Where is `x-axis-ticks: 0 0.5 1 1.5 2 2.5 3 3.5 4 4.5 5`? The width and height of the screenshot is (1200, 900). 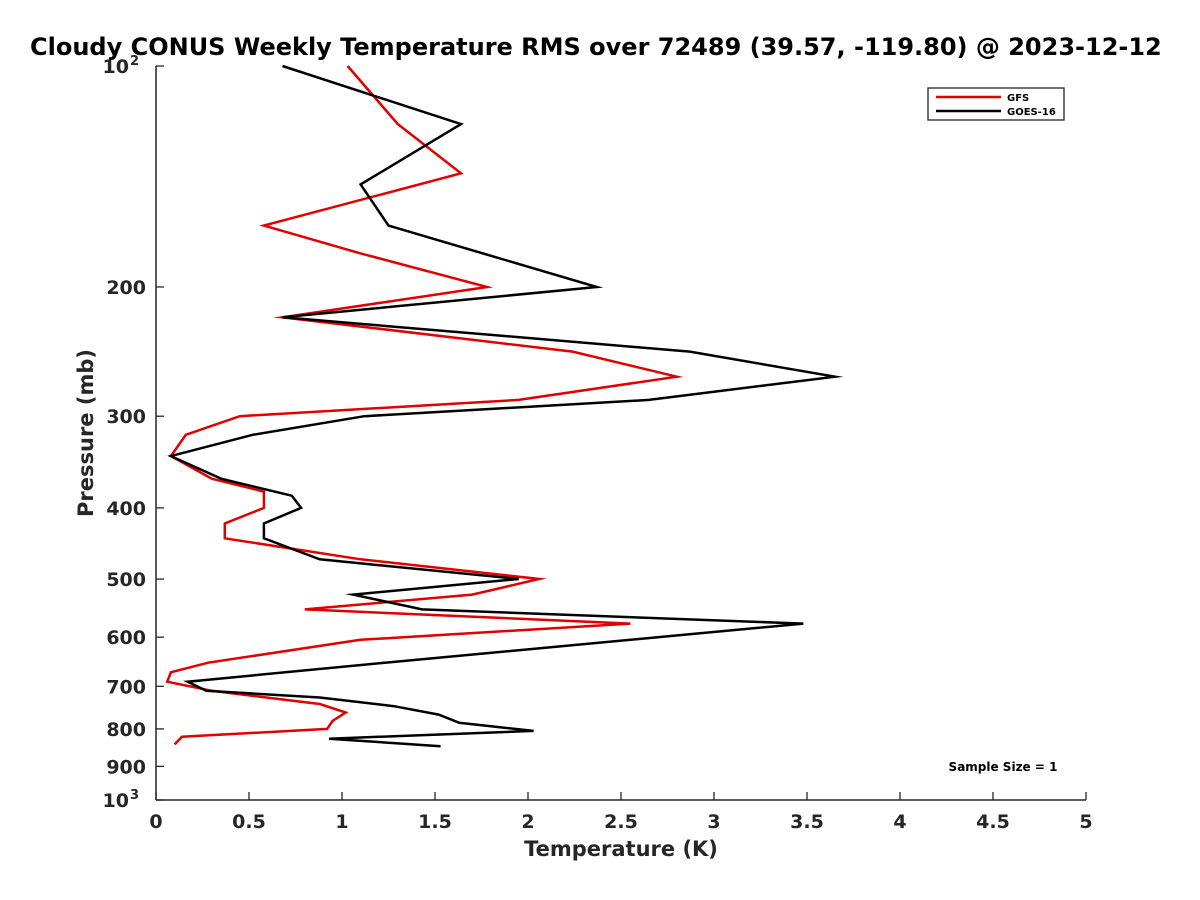
x-axis-ticks: 0 0.5 1 1.5 2 2.5 3 3.5 4 4.5 5 is located at coordinates (621, 812).